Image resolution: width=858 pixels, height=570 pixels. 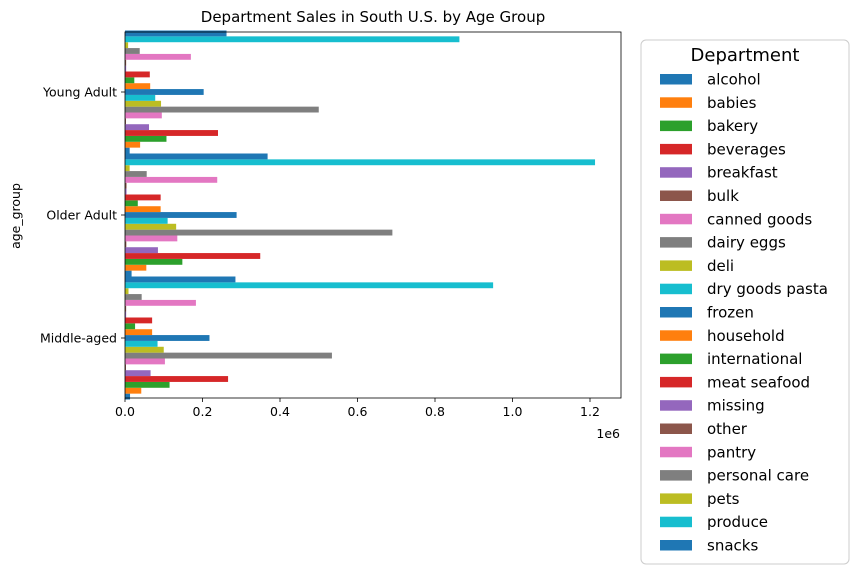 What do you see at coordinates (138, 86) in the screenshot?
I see `bar-young-adult-household` at bounding box center [138, 86].